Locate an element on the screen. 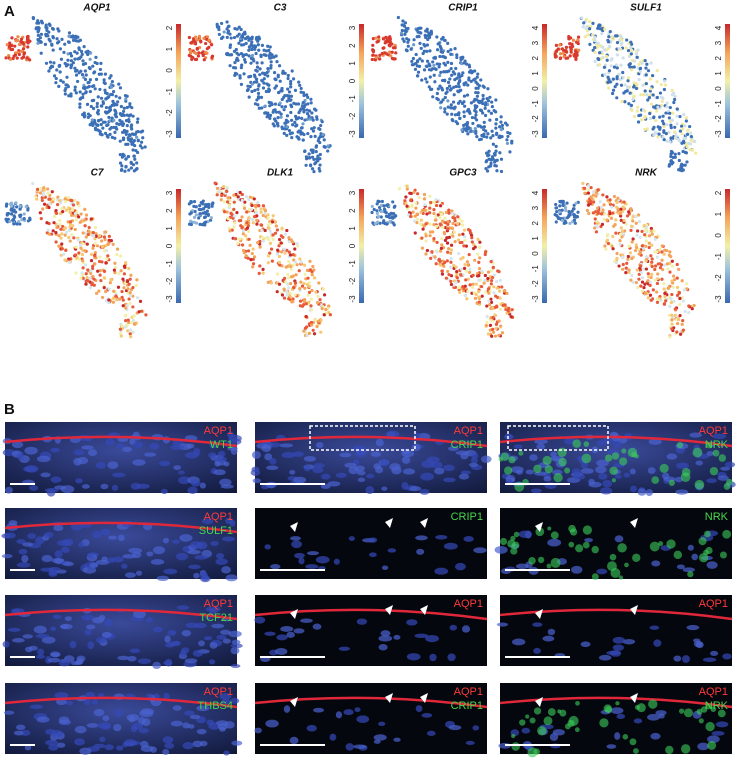 The width and height of the screenshot is (737, 758). colorbar-tick-label: 0 is located at coordinates (718, 88).